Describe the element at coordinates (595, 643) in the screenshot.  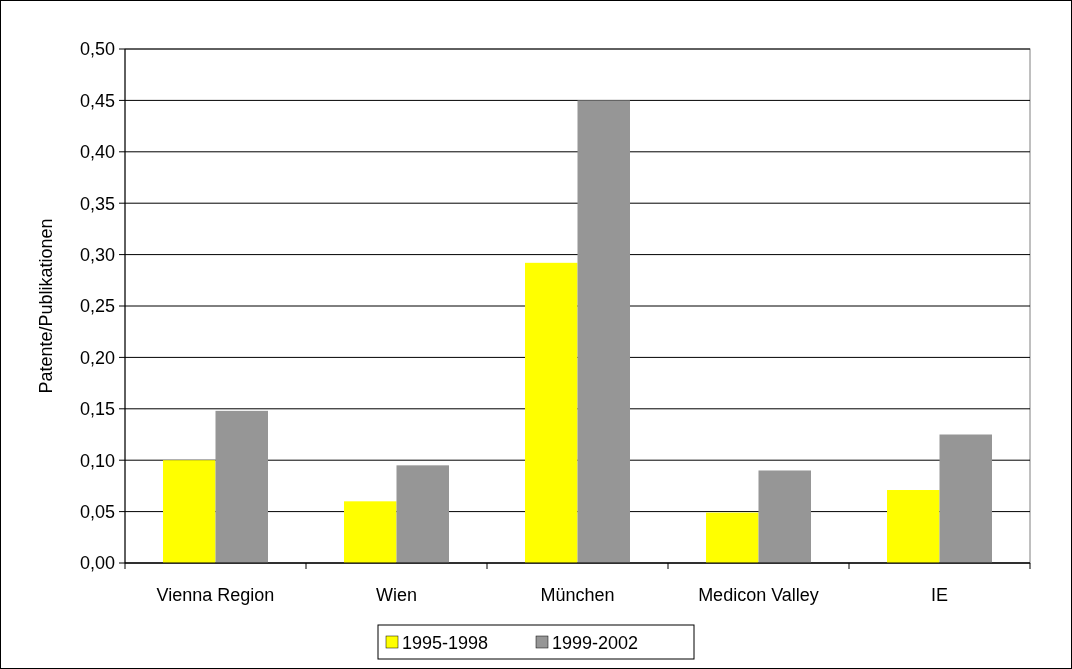
I see `legend-label: 1999-2002` at that location.